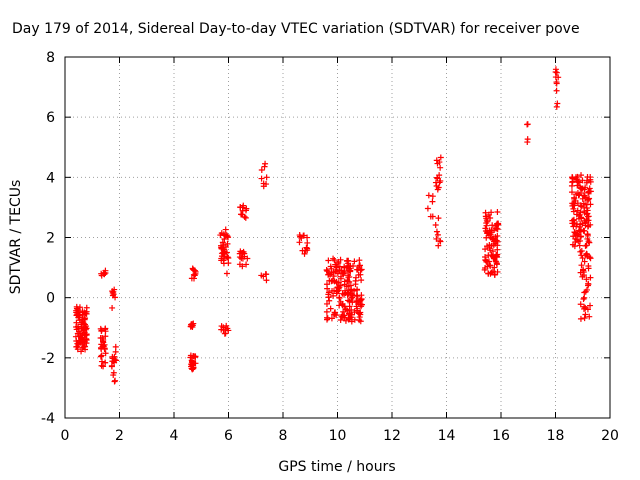 This screenshot has width=640, height=480. What do you see at coordinates (174, 436) in the screenshot?
I see `x-tick-label: 4` at bounding box center [174, 436].